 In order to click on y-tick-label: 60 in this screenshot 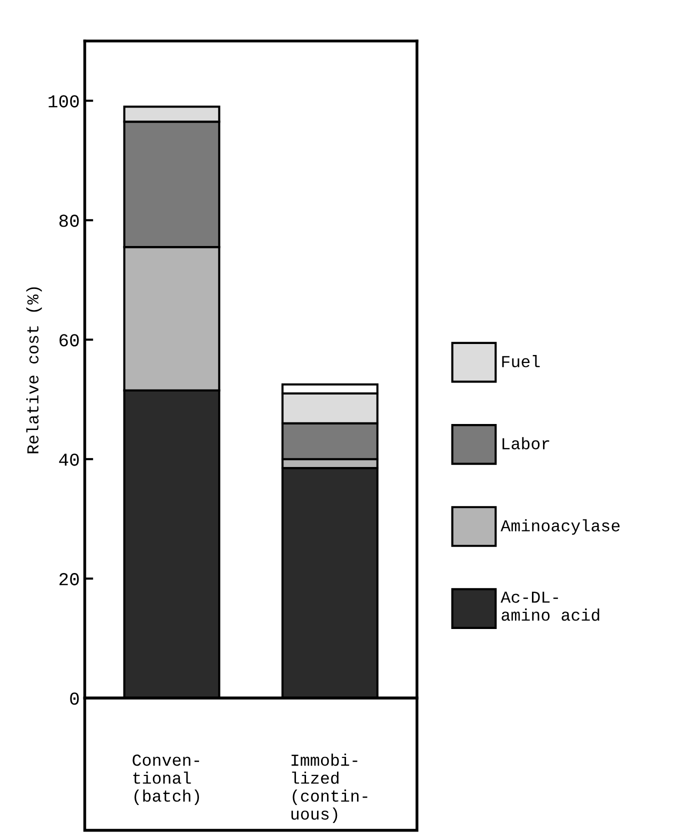, I will do `click(69, 340)`.